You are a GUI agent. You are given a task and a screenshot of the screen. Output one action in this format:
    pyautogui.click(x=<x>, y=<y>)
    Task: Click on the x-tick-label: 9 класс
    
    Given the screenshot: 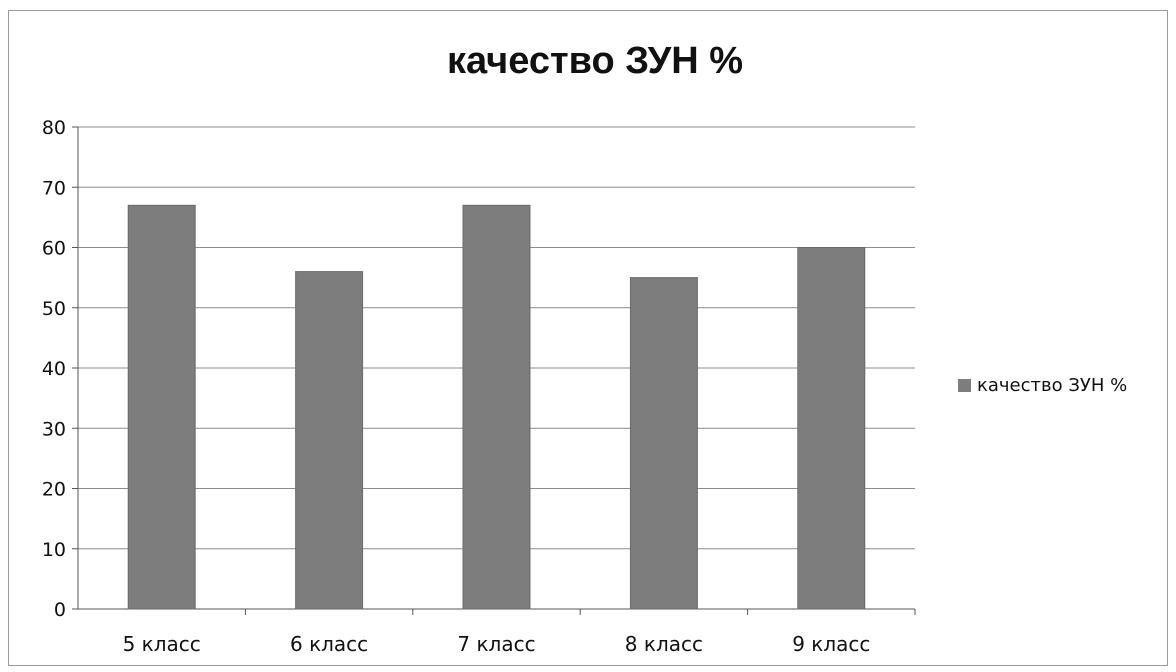 What is the action you would take?
    pyautogui.click(x=831, y=644)
    